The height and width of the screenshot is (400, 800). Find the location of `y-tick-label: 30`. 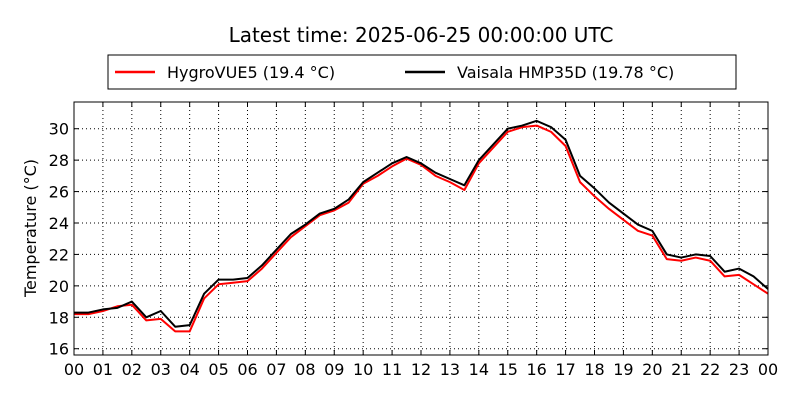

y-tick-label: 30 is located at coordinates (59, 129).